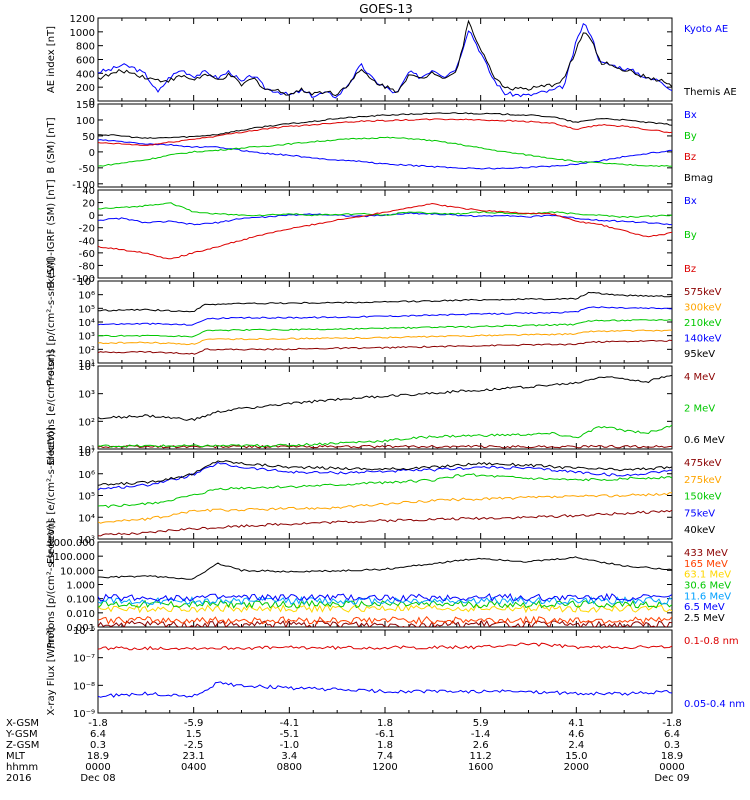 The image size is (750, 800). I want to click on ephemeris-row-label: Z-GSM, so click(22, 745).